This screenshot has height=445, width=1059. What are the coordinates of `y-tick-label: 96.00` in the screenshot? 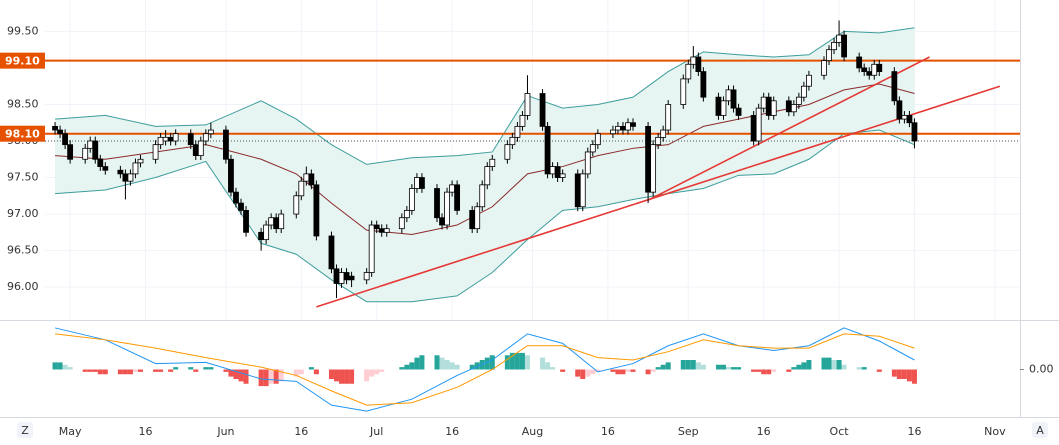 It's located at (23, 286).